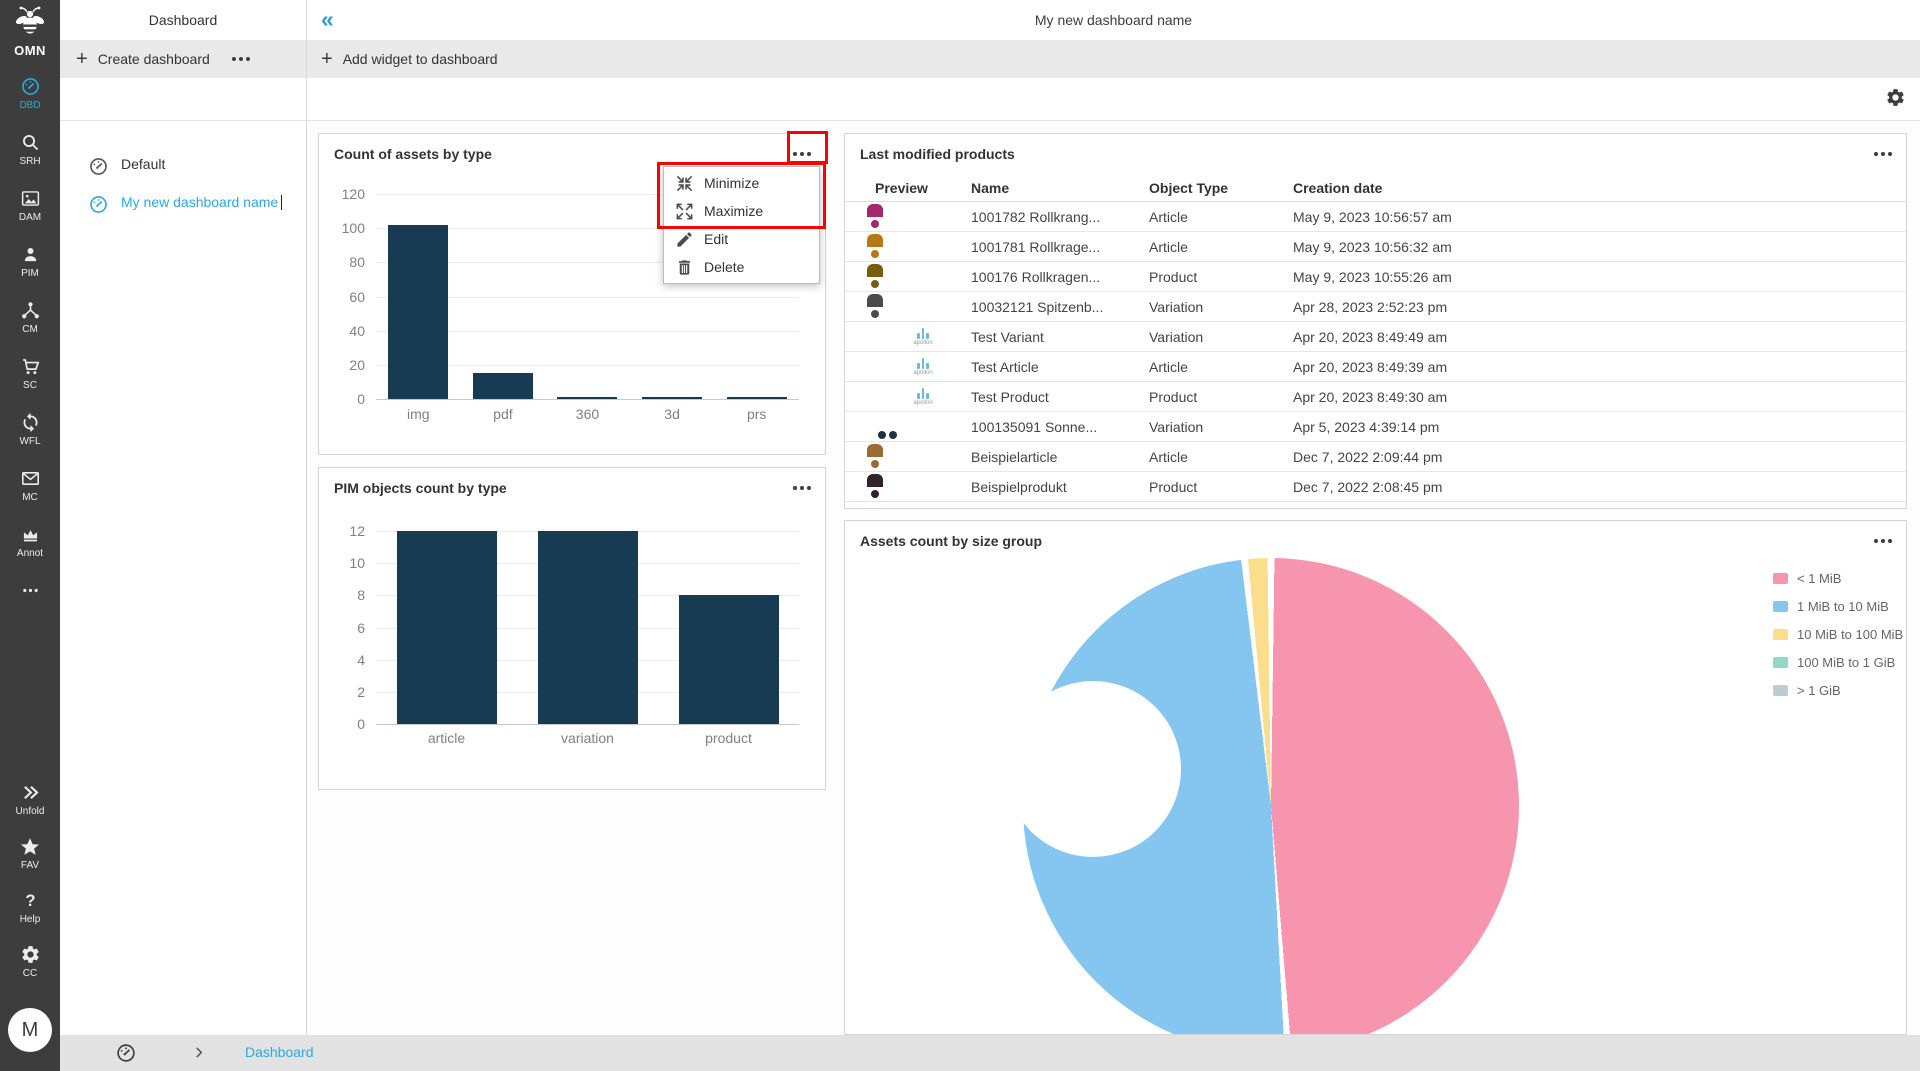 The height and width of the screenshot is (1071, 1920). I want to click on sidebar-item-cc: CC, so click(30, 961).